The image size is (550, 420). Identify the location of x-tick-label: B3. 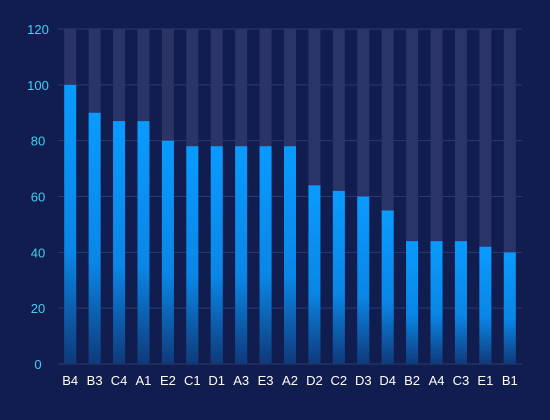
(95, 380).